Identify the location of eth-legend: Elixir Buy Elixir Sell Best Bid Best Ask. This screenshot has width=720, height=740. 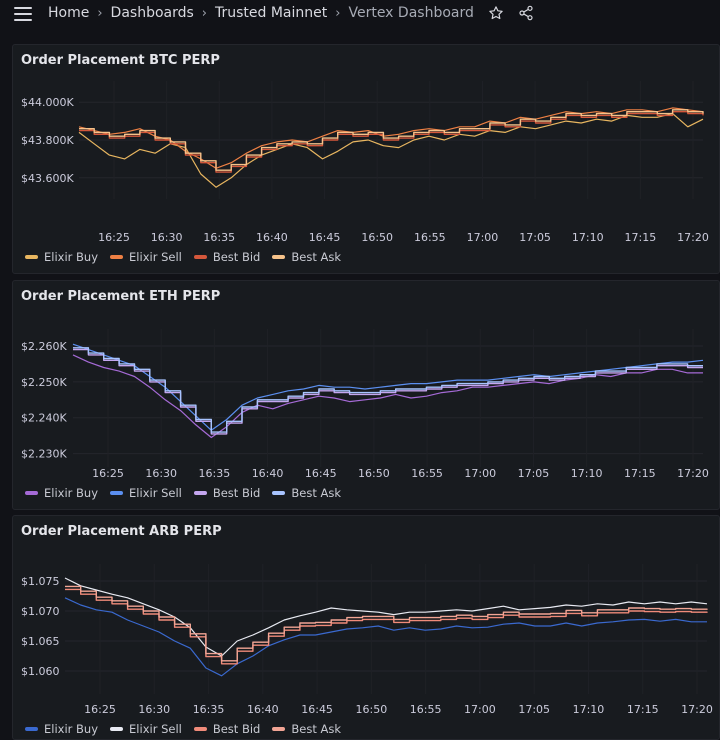
(189, 493).